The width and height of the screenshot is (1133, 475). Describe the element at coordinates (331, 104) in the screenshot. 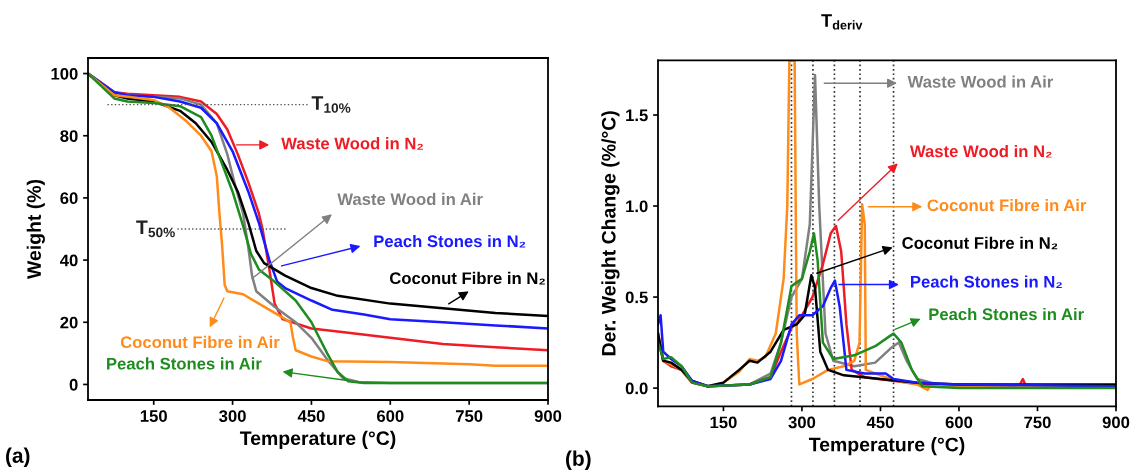

I see `annotation: T$_{10%}$` at that location.